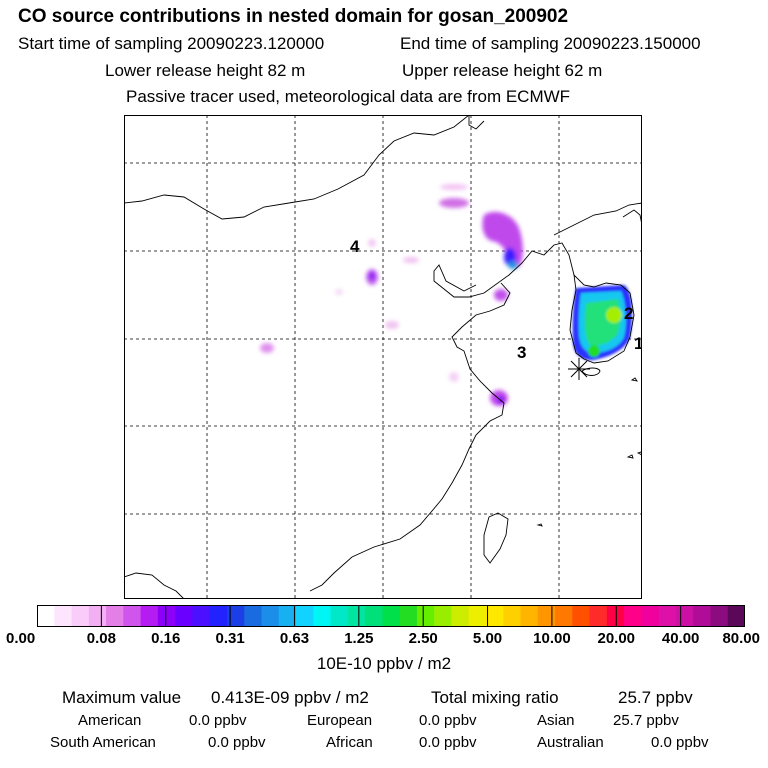 Image resolution: width=768 pixels, height=768 pixels. Describe the element at coordinates (340, 720) in the screenshot. I see `region-name: European` at that location.